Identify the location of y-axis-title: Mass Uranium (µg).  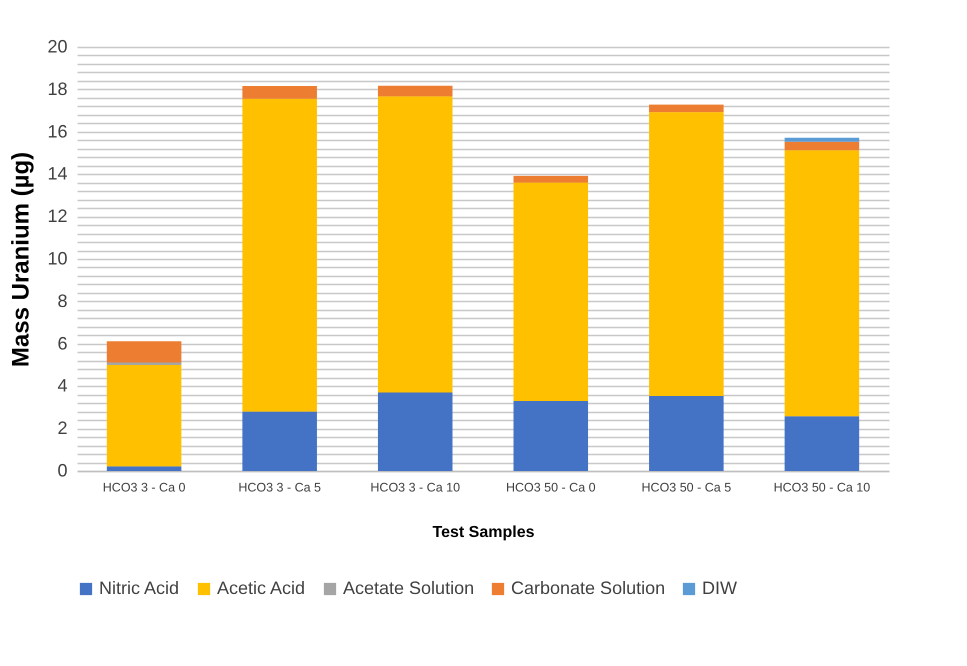
(20, 260).